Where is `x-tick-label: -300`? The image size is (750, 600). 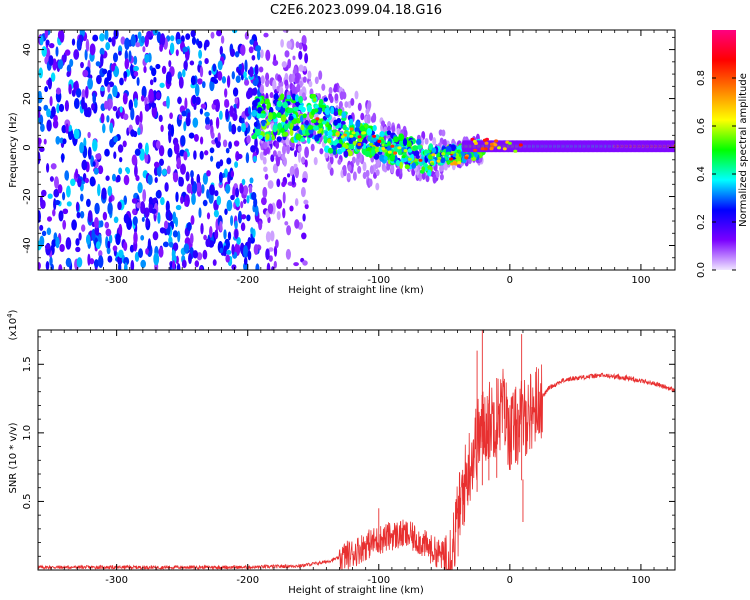
x-tick-label: -300 is located at coordinates (116, 280).